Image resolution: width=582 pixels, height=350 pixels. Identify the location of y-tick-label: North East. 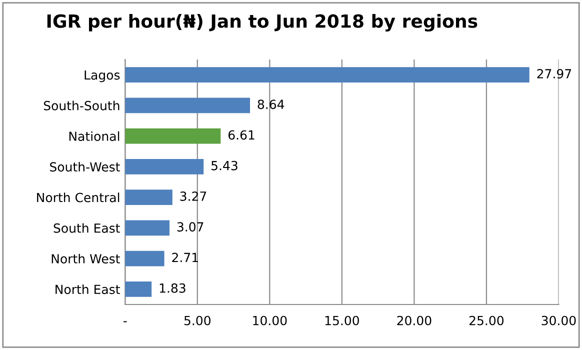
(88, 289).